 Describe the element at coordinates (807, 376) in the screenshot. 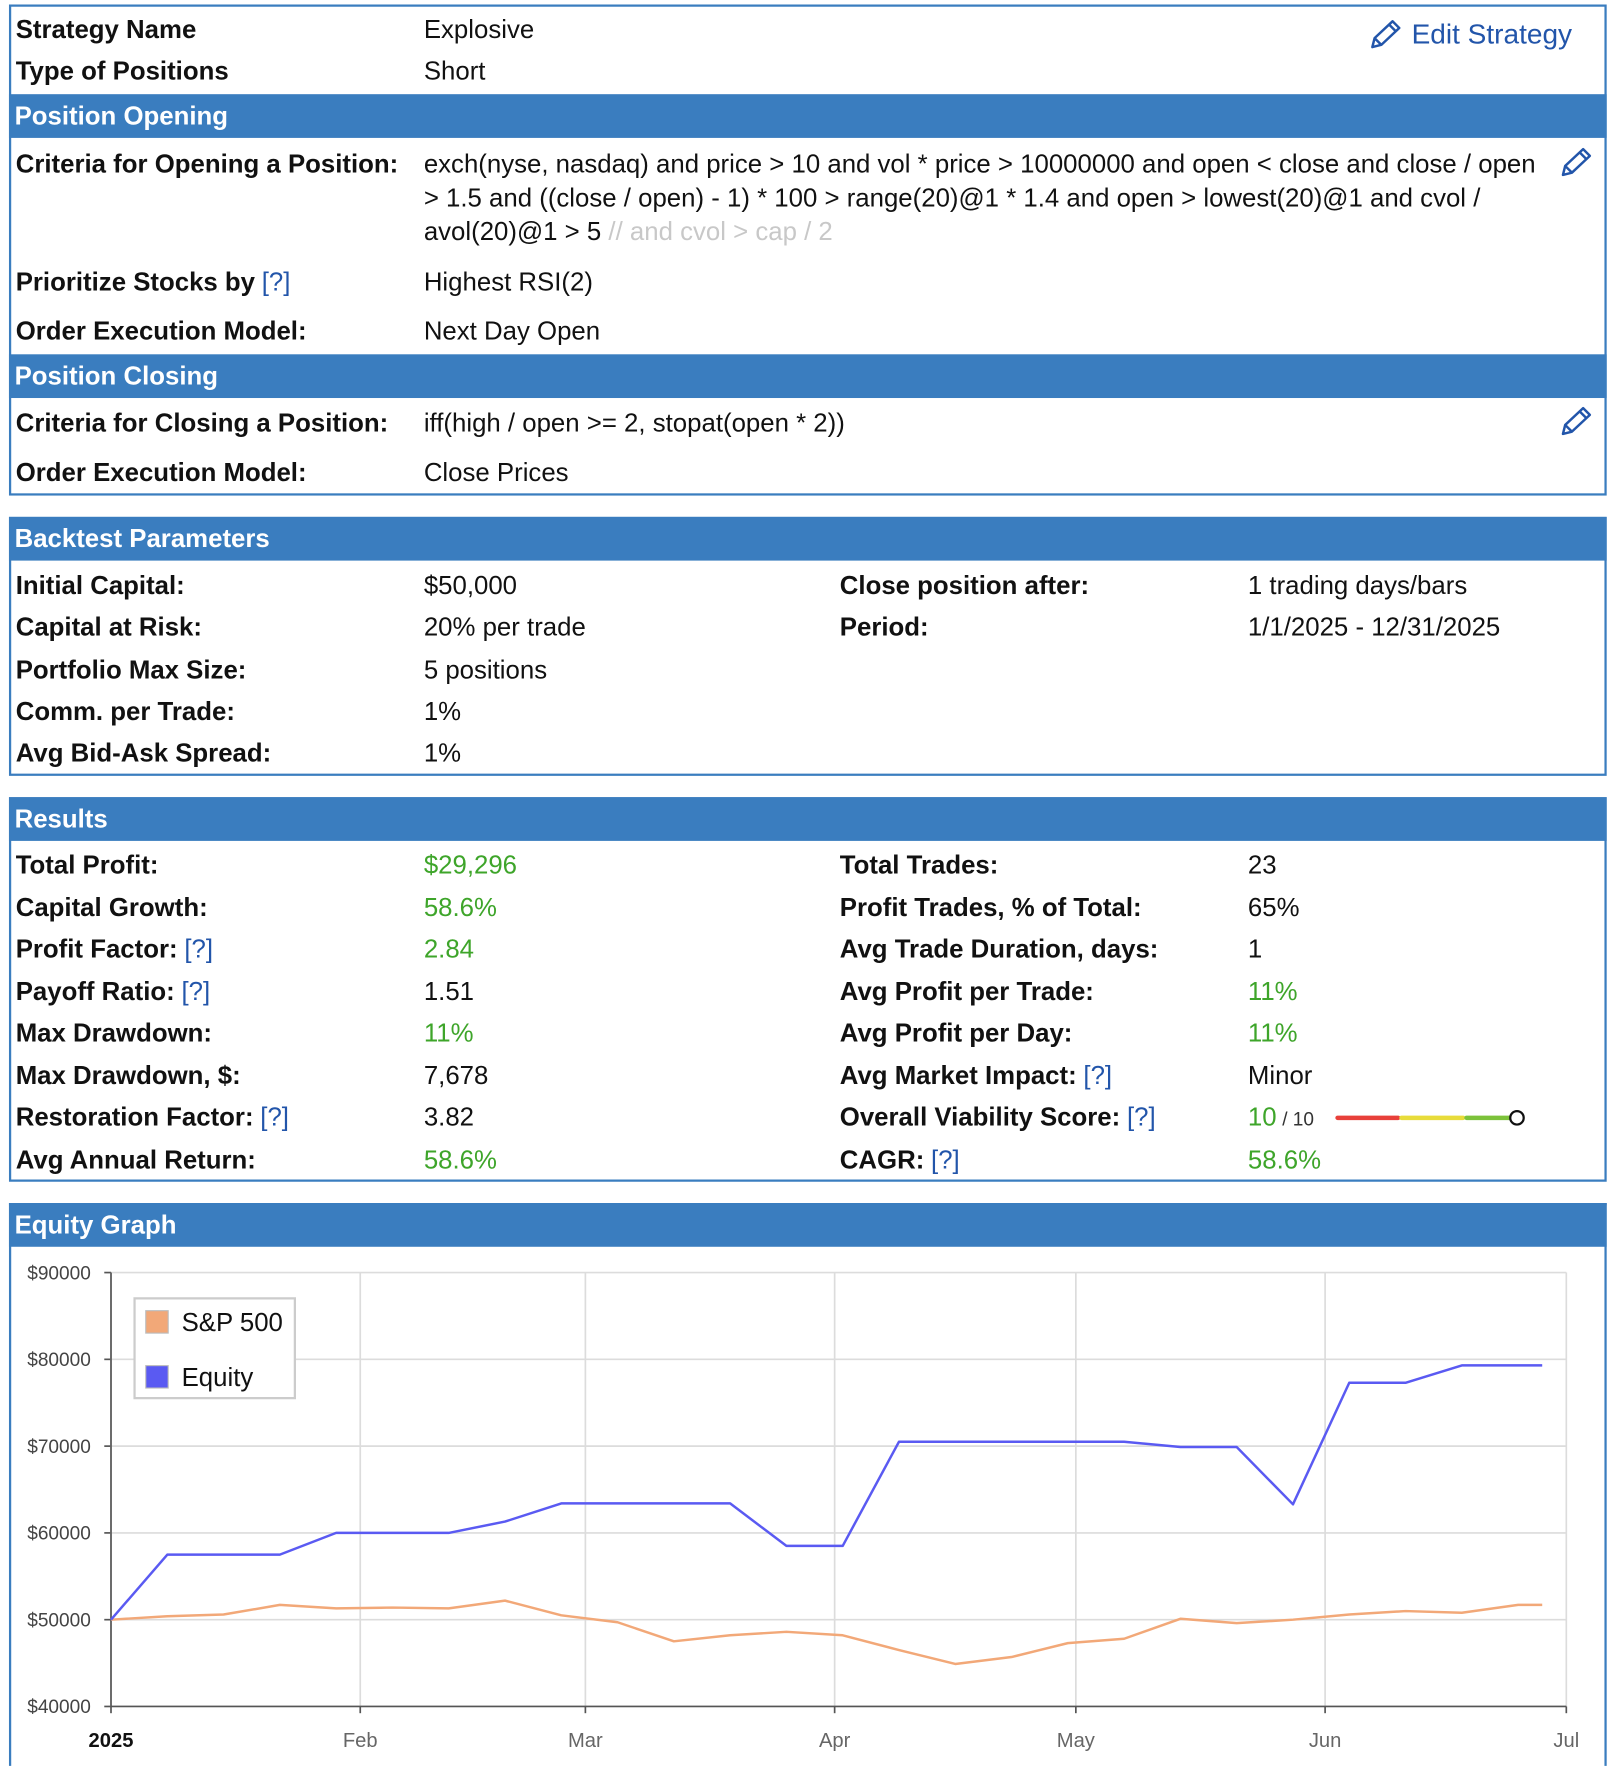

I see `section-header: Position Closing` at that location.